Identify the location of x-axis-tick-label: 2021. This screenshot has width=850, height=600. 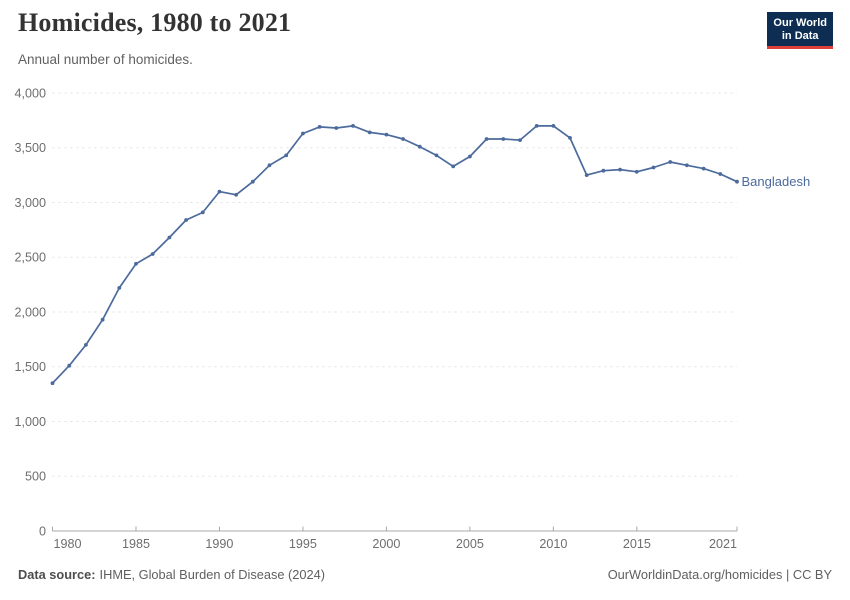
(723, 544).